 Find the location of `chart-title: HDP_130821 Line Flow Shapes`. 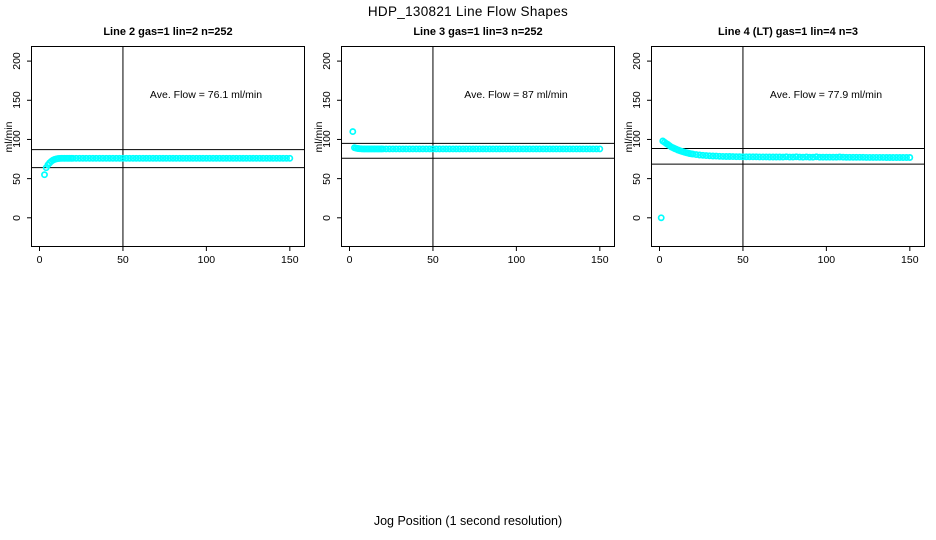

chart-title: HDP_130821 Line Flow Shapes is located at coordinates (468, 11).